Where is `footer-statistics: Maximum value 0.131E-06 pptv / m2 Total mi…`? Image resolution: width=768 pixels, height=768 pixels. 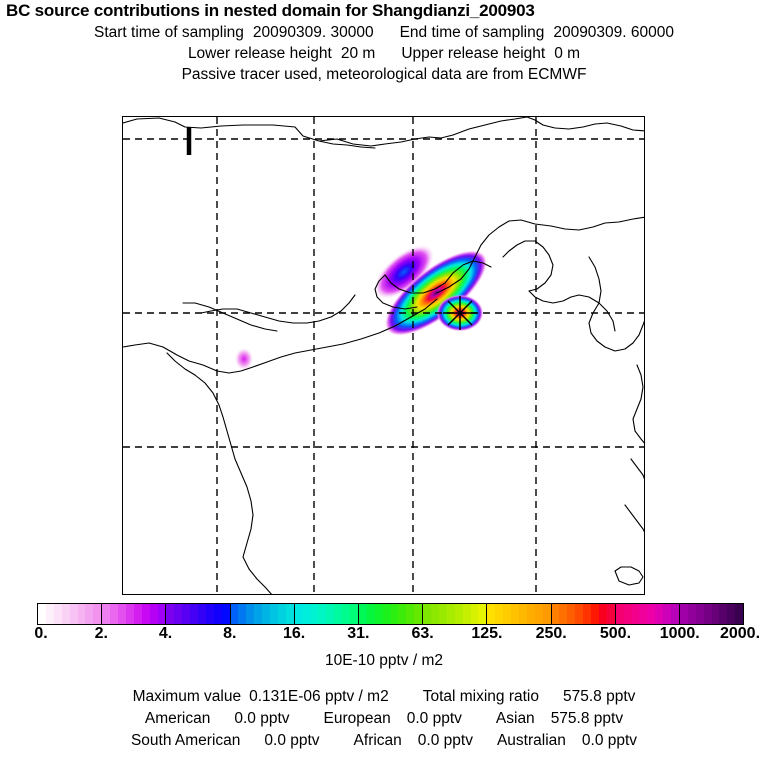
footer-statistics: Maximum value 0.131E-06 pptv / m2 Total mi… is located at coordinates (384, 719).